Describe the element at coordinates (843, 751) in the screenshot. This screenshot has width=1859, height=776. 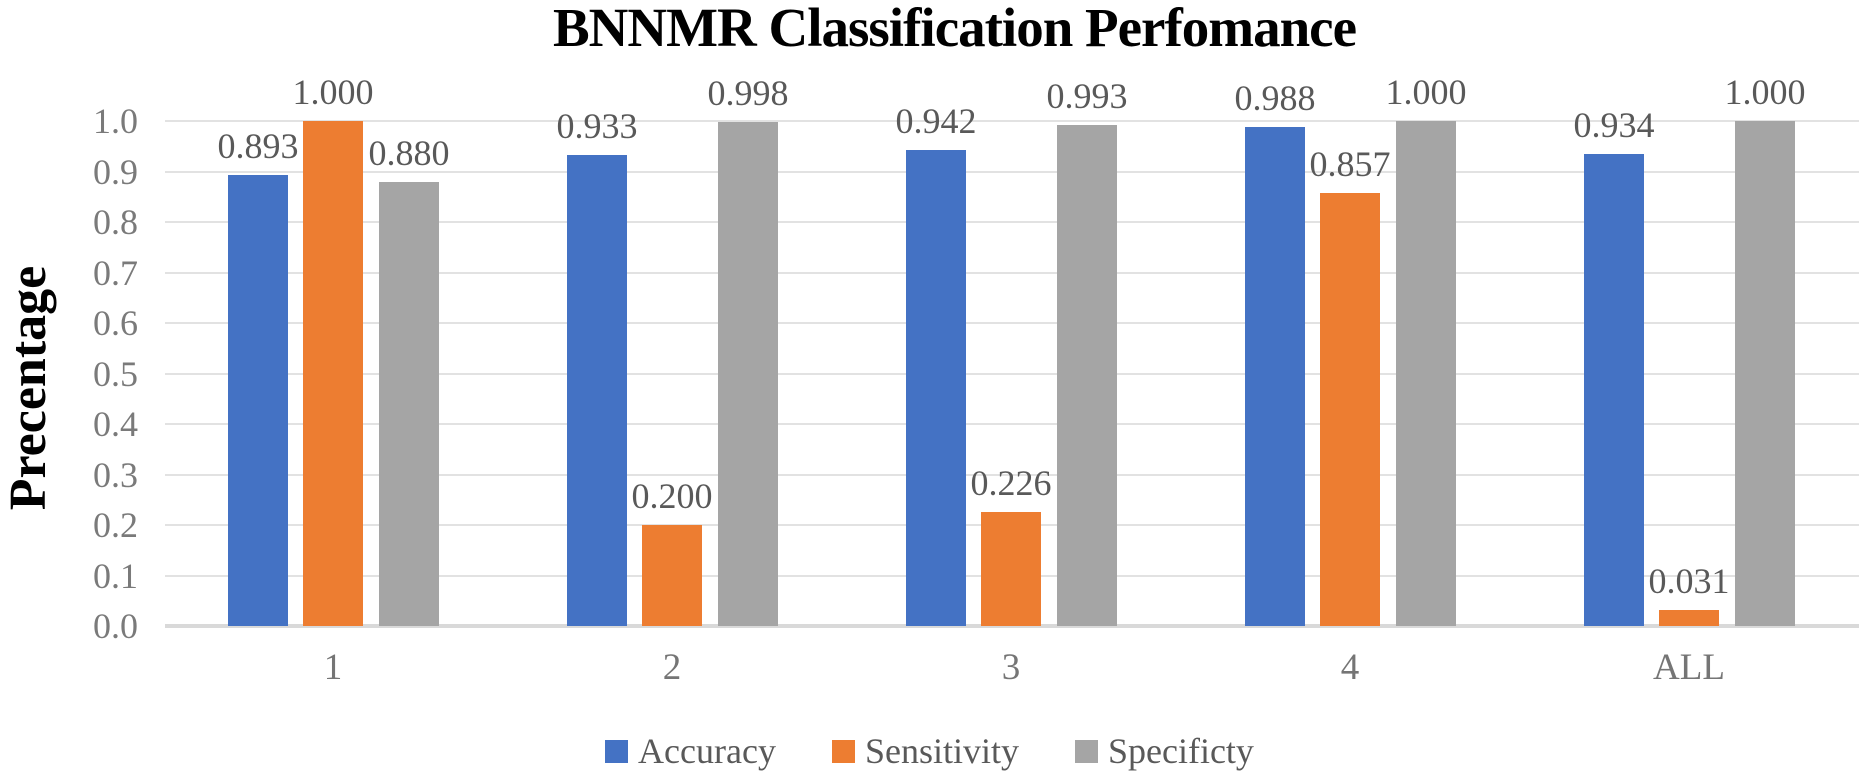
I see `legend-swatch-sensitivity` at that location.